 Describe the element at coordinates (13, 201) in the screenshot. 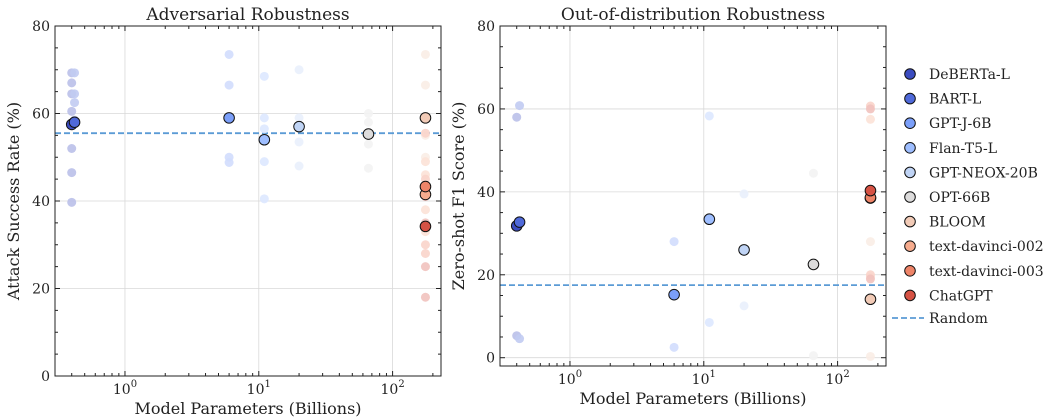

I see `y-axis-label: Attack Success Rate (%)` at that location.